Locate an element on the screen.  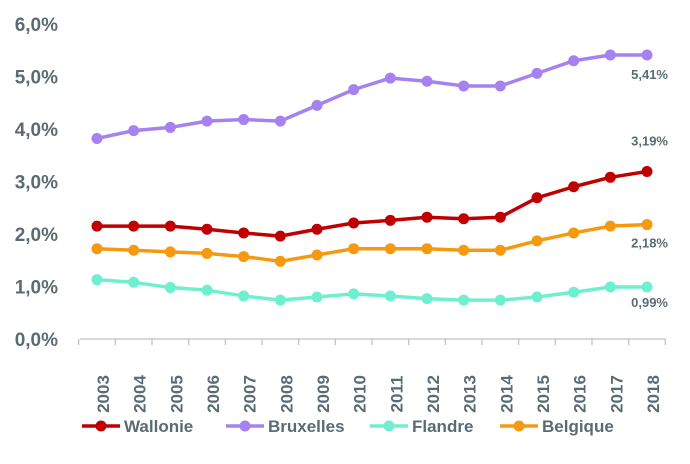
end-value-label: 2,18% is located at coordinates (649, 243).